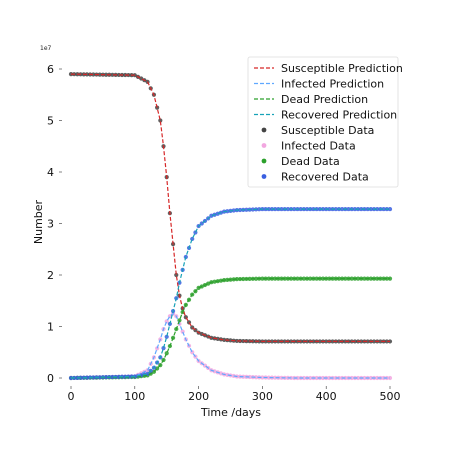 Image resolution: width=450 pixels, height=450 pixels. I want to click on y-tick-label: 3, so click(50, 224).